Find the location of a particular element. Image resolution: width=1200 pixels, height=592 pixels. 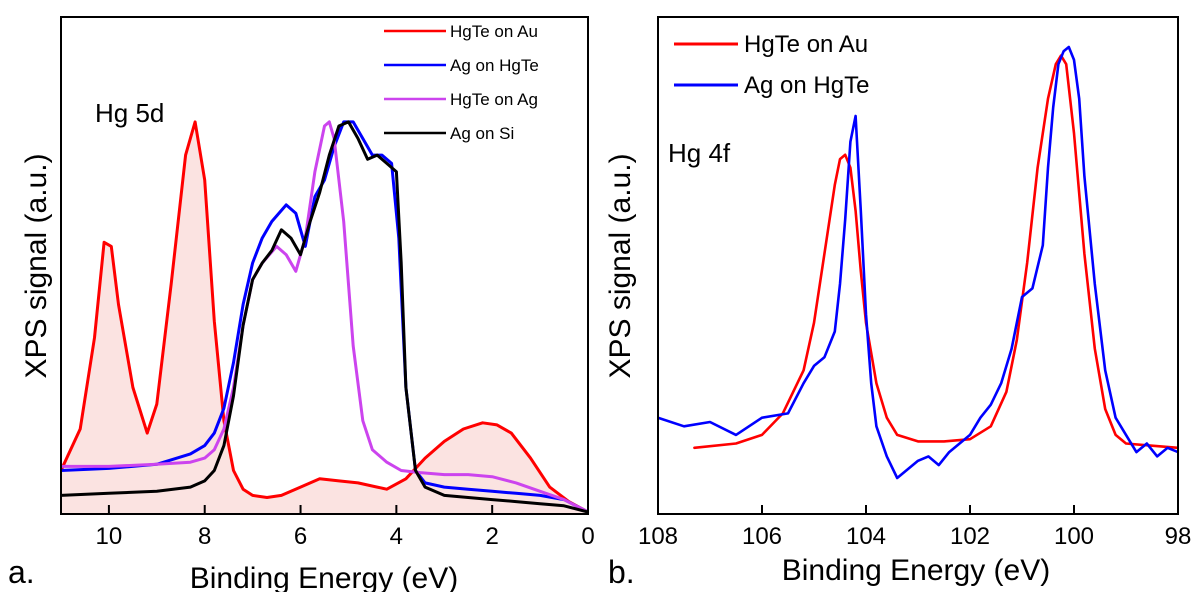

x-tick-label: 108 is located at coordinates (658, 536).